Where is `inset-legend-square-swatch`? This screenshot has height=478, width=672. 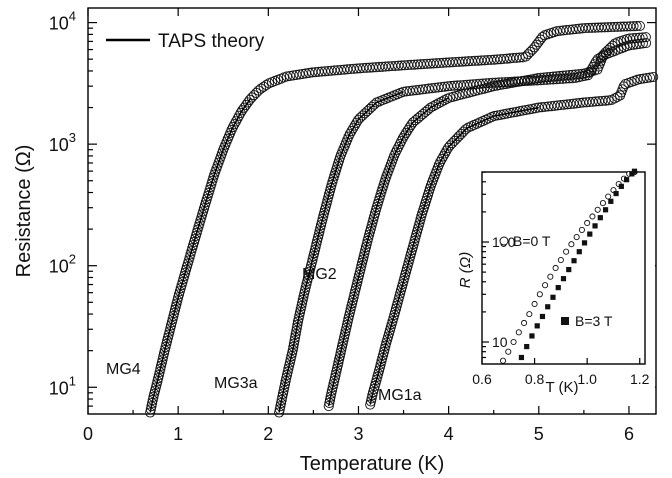 inset-legend-square-swatch is located at coordinates (565, 321).